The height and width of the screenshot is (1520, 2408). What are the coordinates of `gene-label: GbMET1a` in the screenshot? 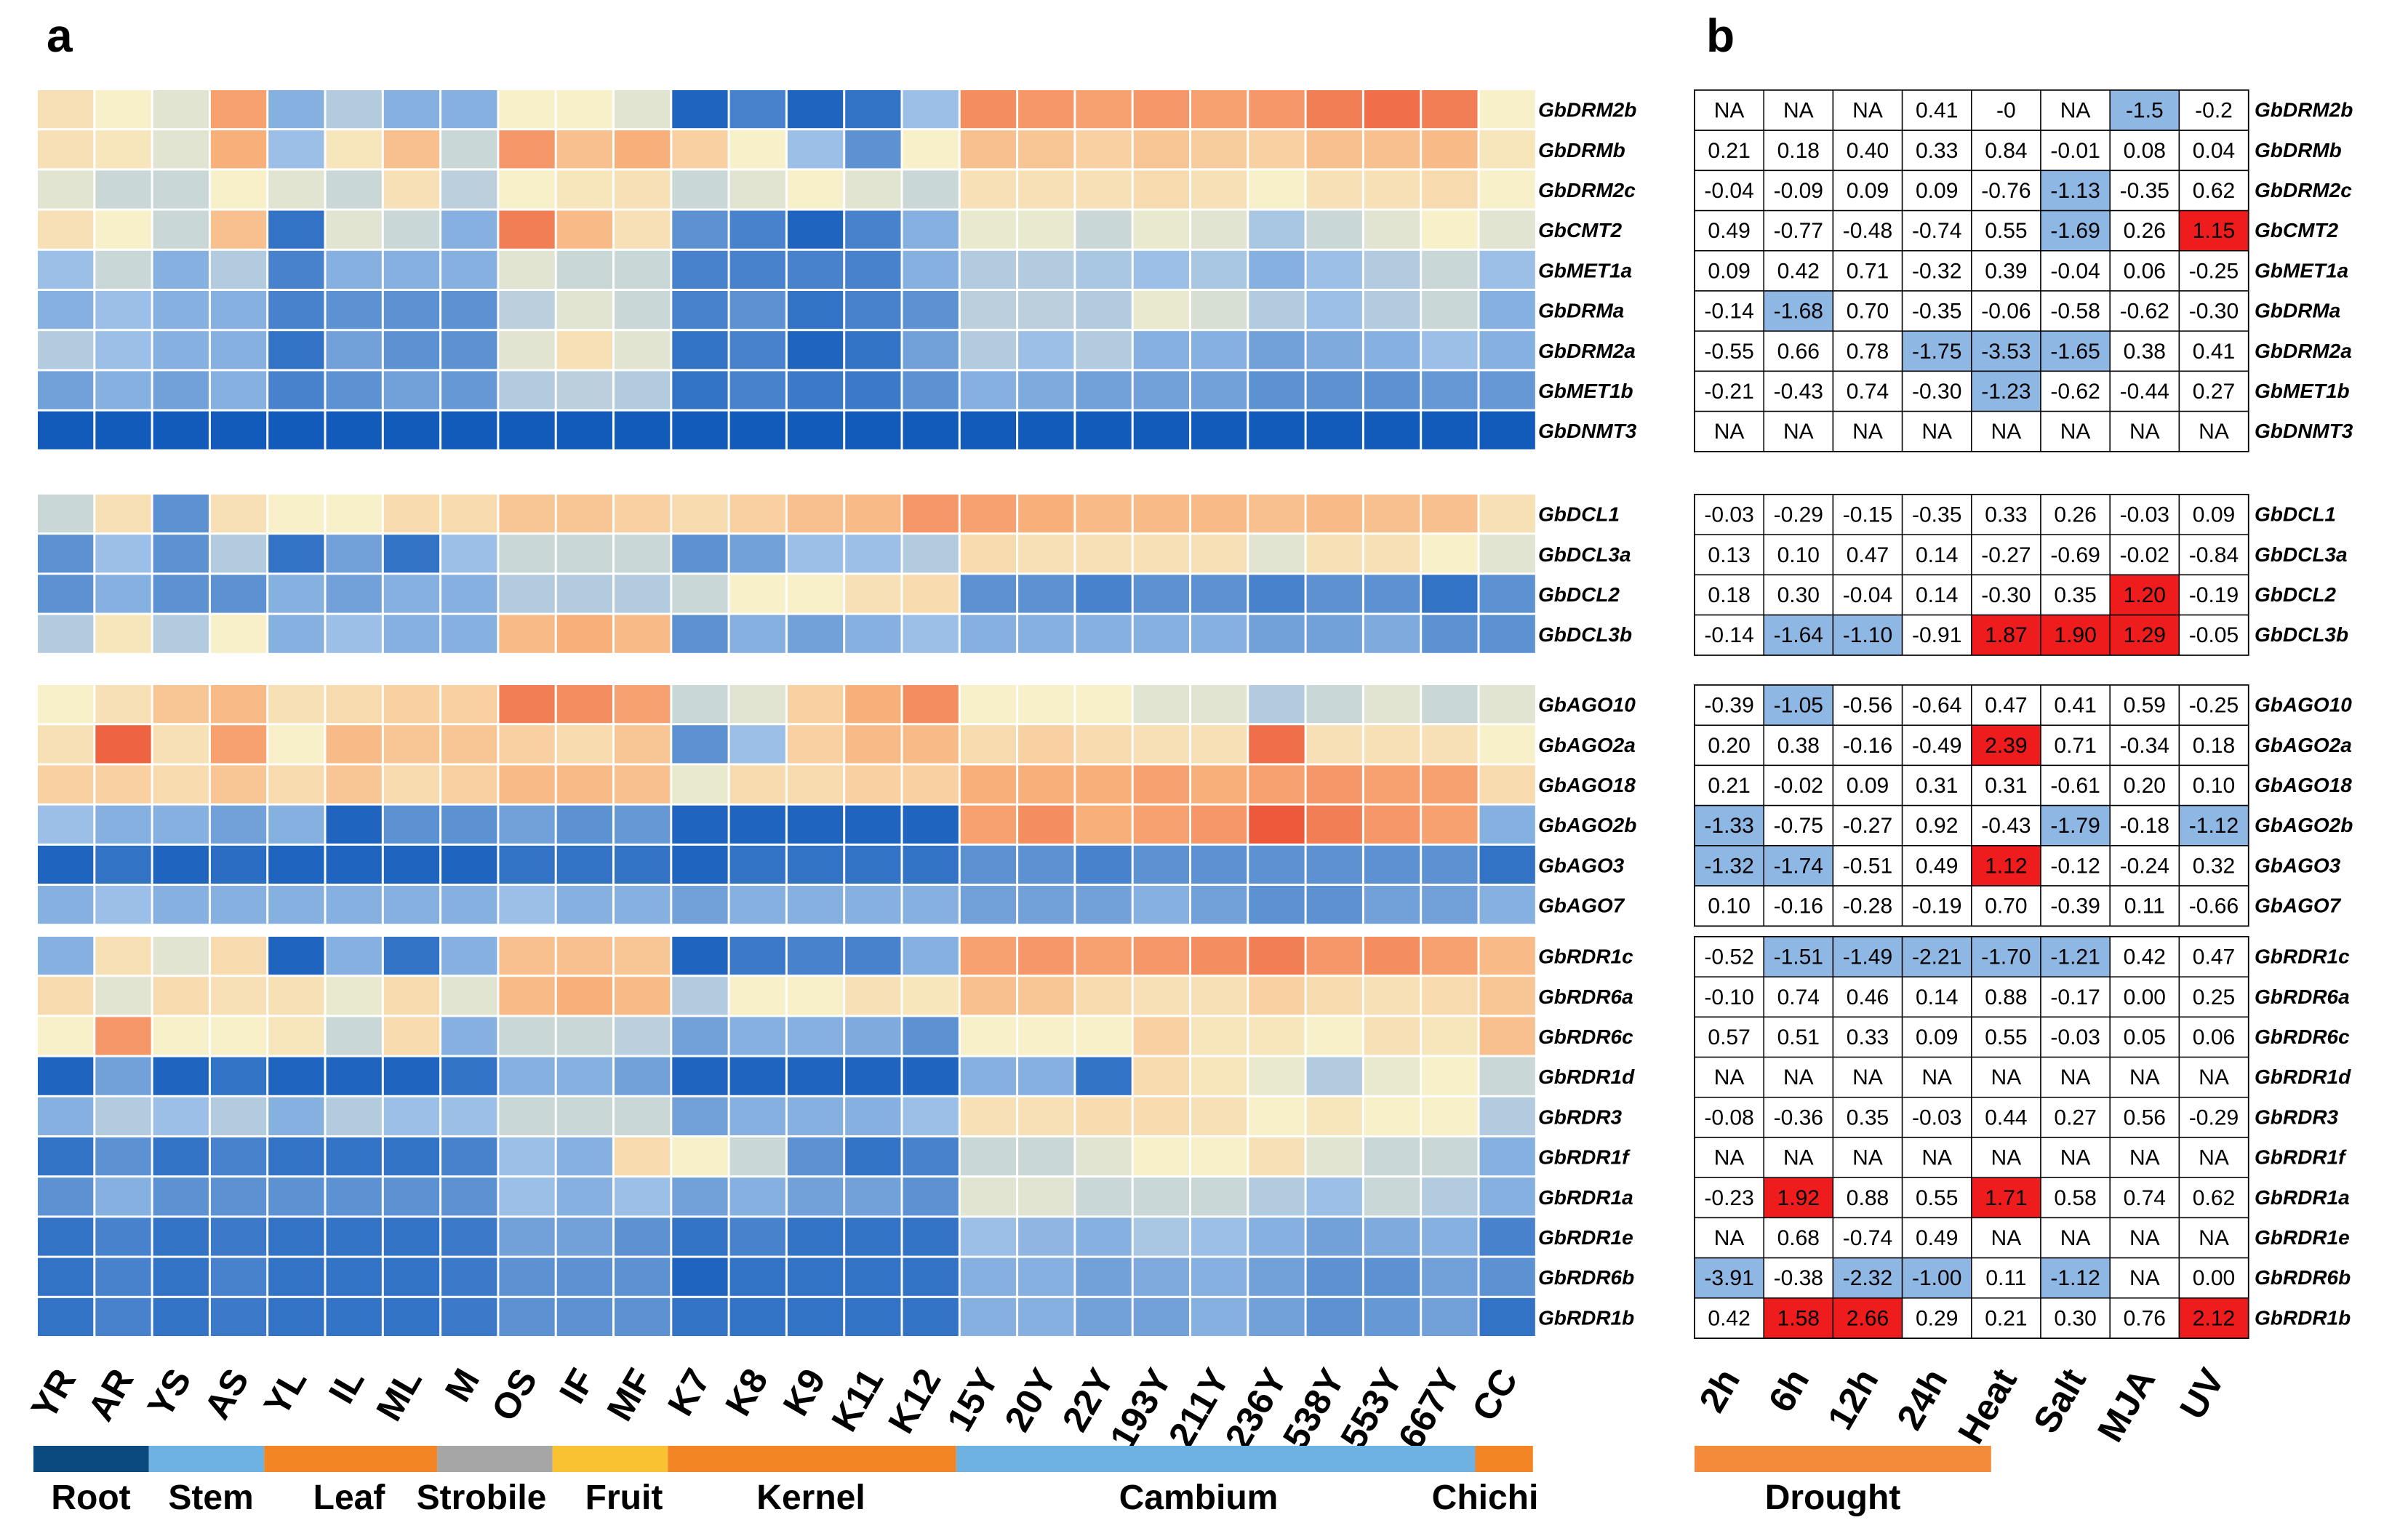 It's located at (2301, 270).